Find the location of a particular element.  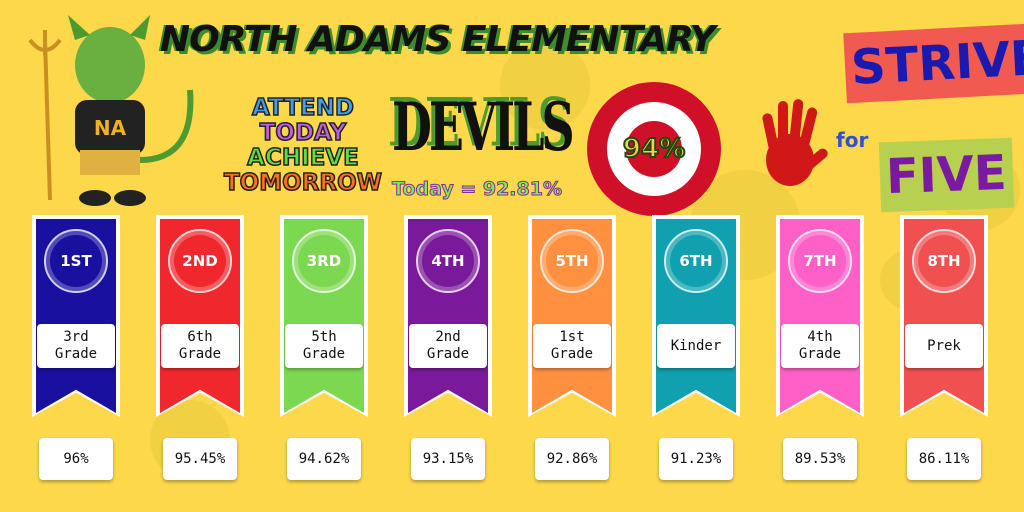

grade-percent: 92.86% is located at coordinates (572, 459).